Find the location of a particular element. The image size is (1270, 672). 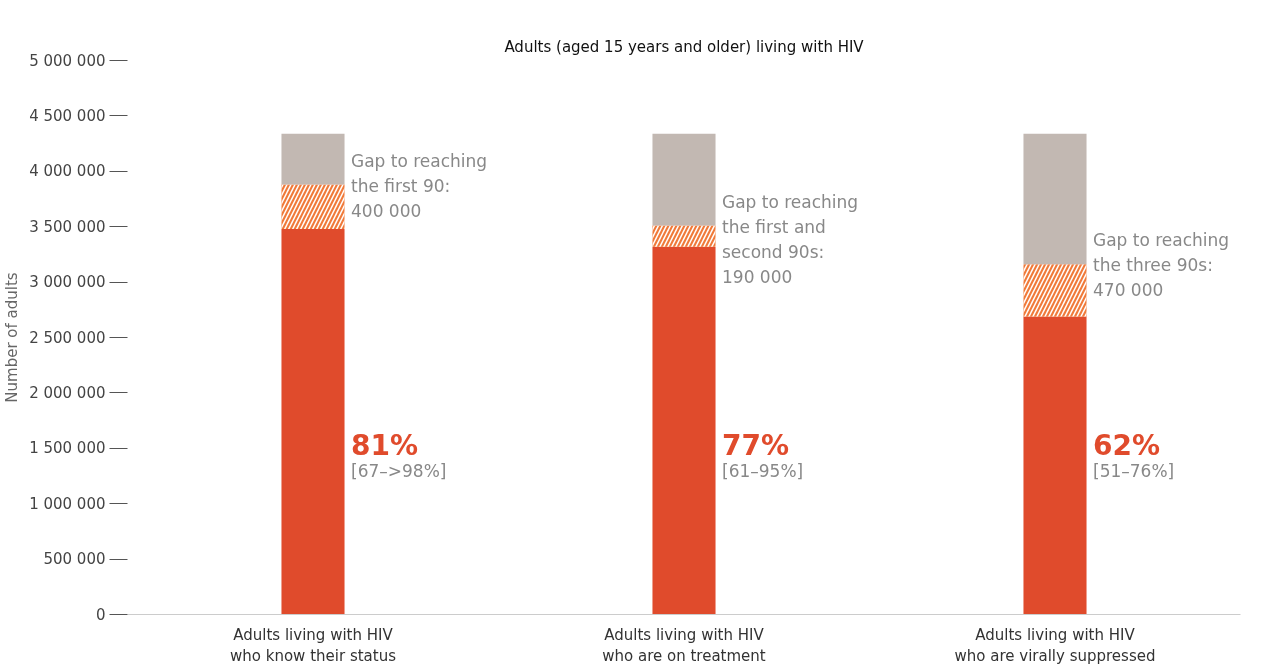

y-tick-label: 500 000 is located at coordinates (74, 559).